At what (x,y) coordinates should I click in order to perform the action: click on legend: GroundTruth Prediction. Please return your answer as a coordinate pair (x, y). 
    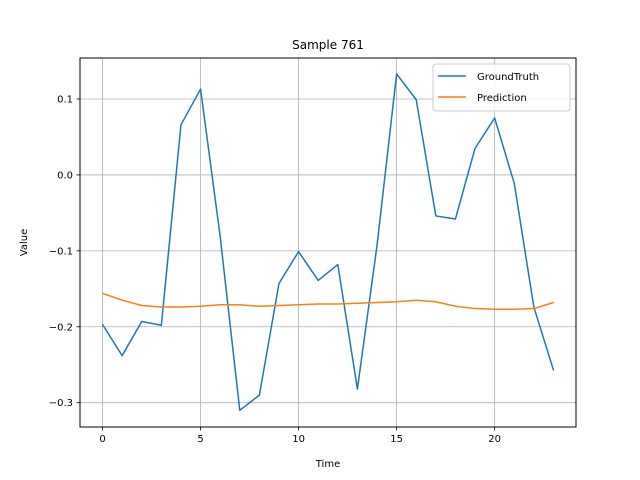
    Looking at the image, I should click on (501, 87).